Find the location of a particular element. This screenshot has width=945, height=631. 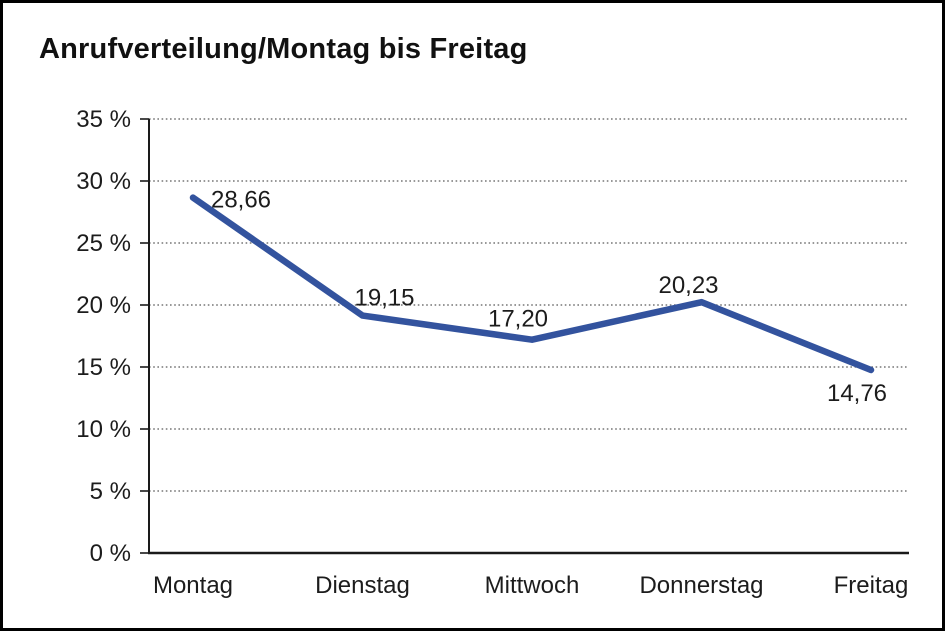

y-tick-label: 10 % is located at coordinates (103, 429).